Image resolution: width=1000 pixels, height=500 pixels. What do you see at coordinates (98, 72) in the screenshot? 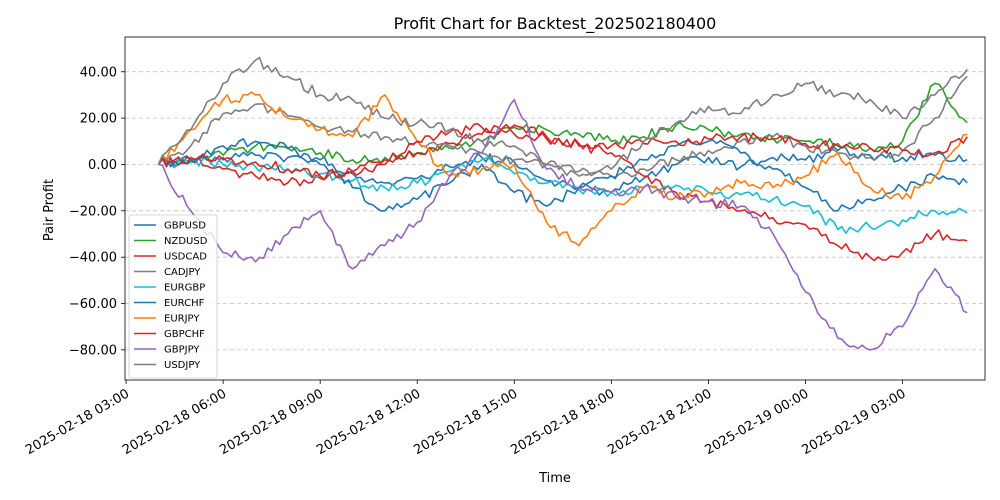
I see `y-tick-label: 40.00` at bounding box center [98, 72].